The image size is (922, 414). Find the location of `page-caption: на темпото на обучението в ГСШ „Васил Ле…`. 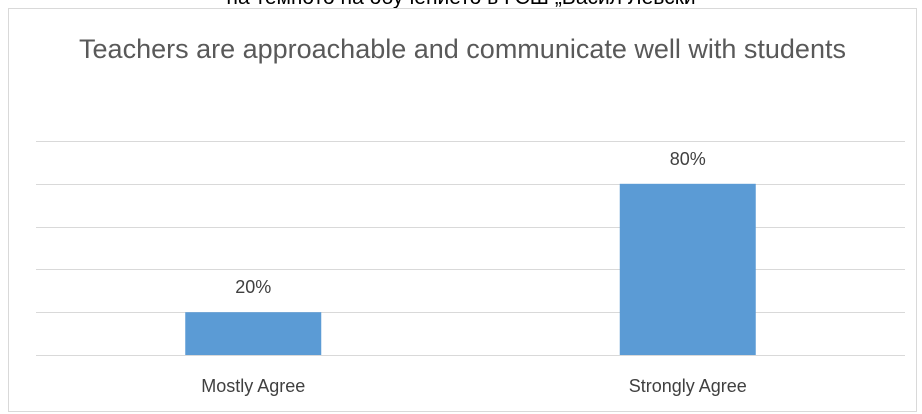

page-caption: на темпото на обучението в ГСШ „Васил Ле… is located at coordinates (461, 4).